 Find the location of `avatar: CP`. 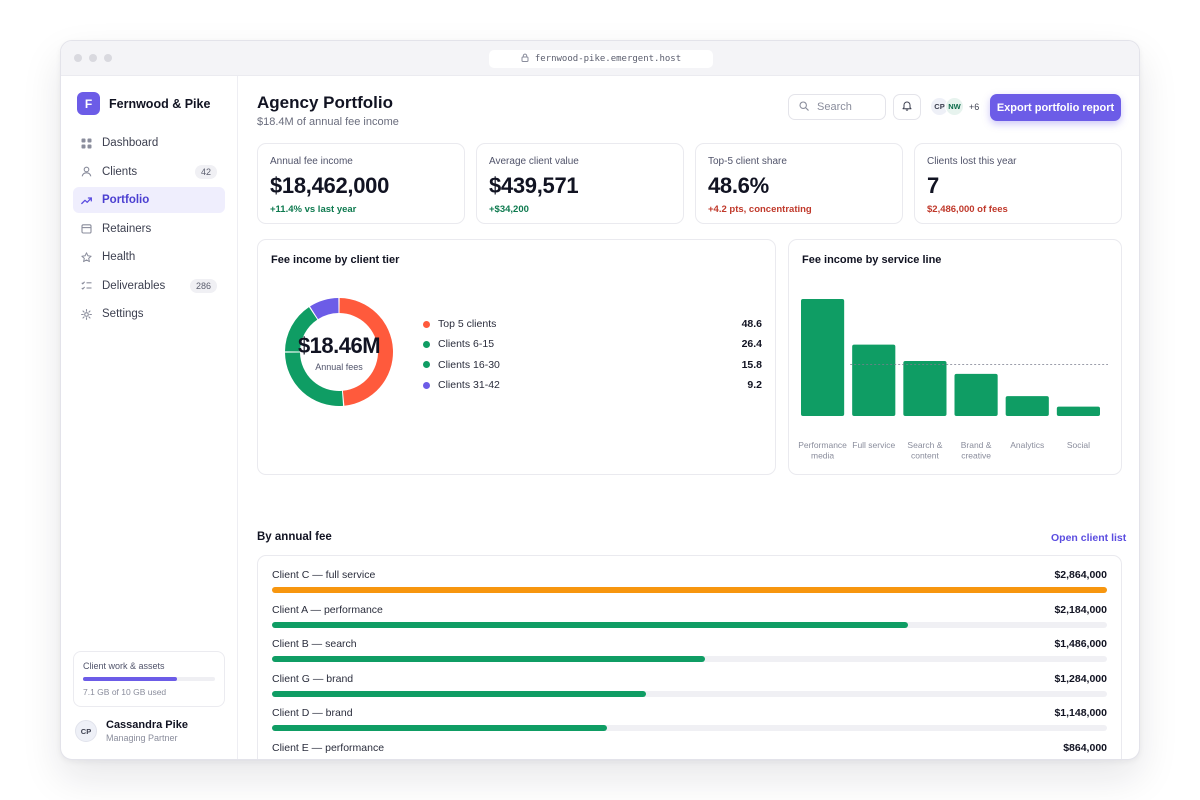

avatar: CP is located at coordinates (86, 731).